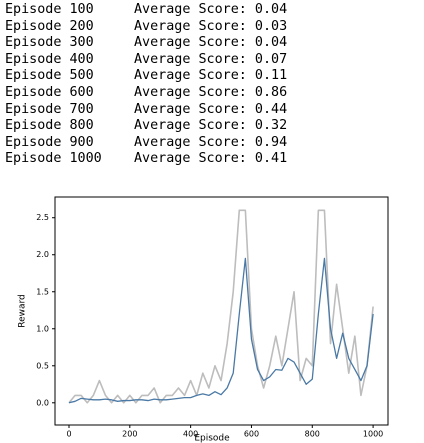 Image resolution: width=424 pixels, height=443 pixels. What do you see at coordinates (42, 254) in the screenshot?
I see `y-tick-label: 2.0` at bounding box center [42, 254].